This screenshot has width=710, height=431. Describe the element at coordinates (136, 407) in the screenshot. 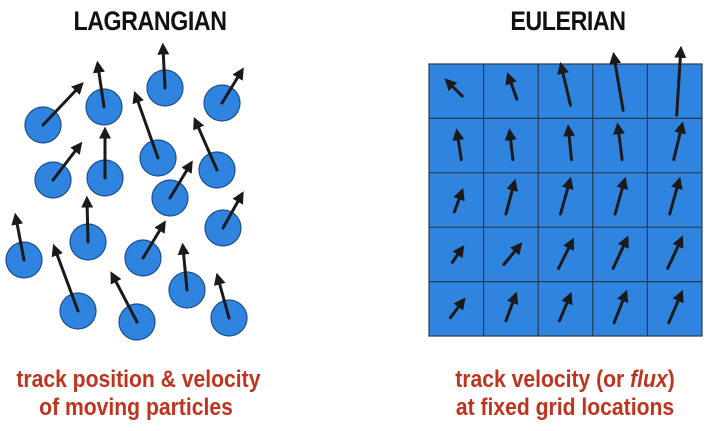

I see `lagrangian-caption-line2: of moving particles` at that location.